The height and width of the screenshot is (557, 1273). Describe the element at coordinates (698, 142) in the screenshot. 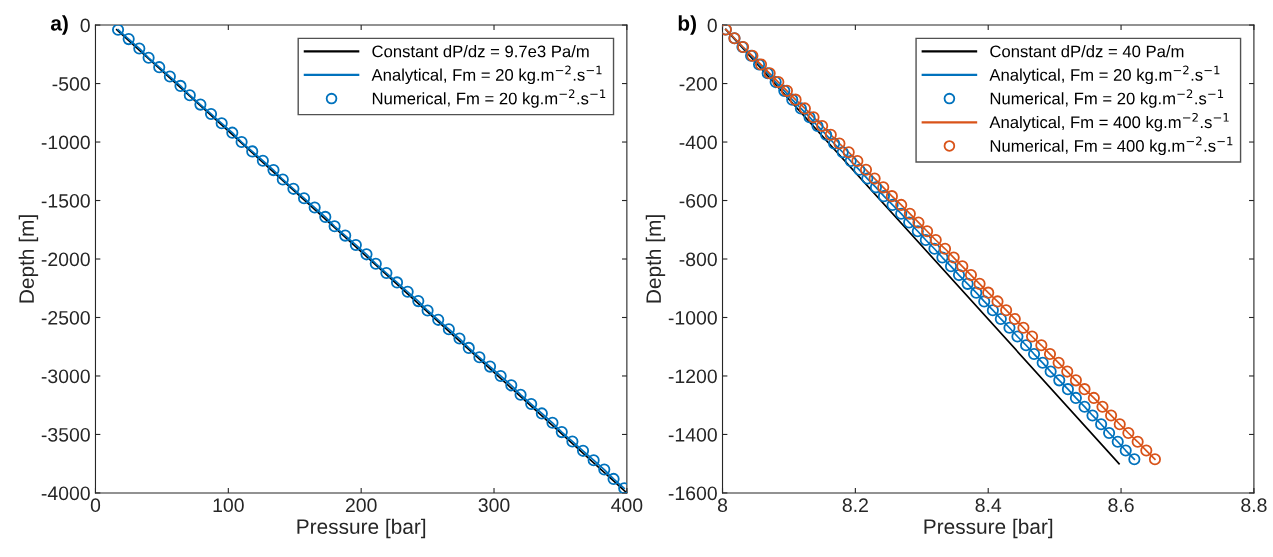

I see `y-tick-label: -400` at that location.